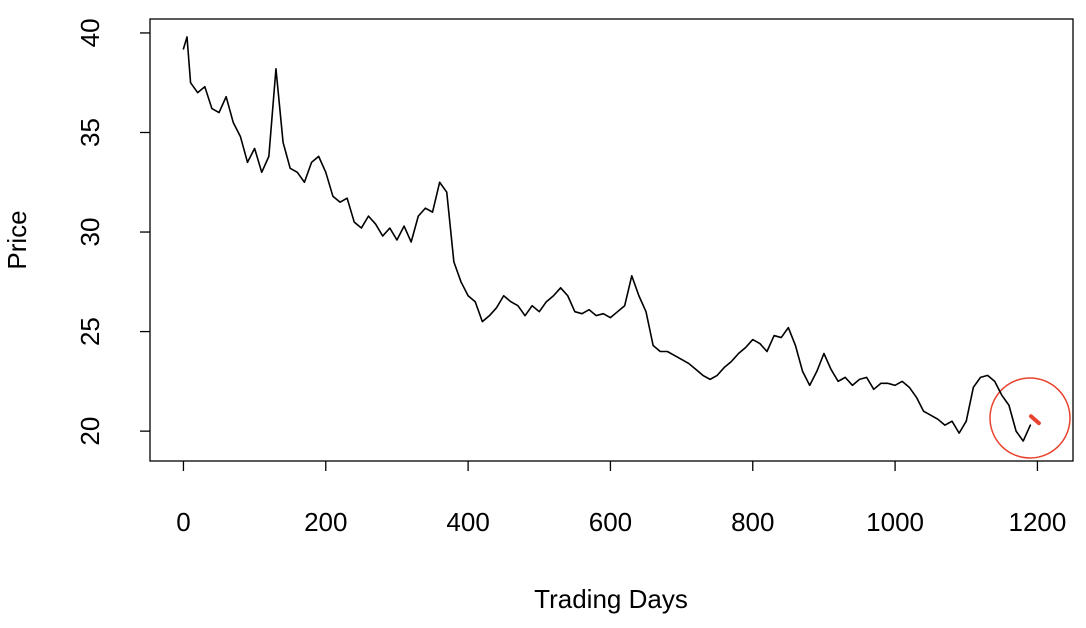 The width and height of the screenshot is (1086, 628). I want to click on y-tick-label: 35, so click(90, 132).